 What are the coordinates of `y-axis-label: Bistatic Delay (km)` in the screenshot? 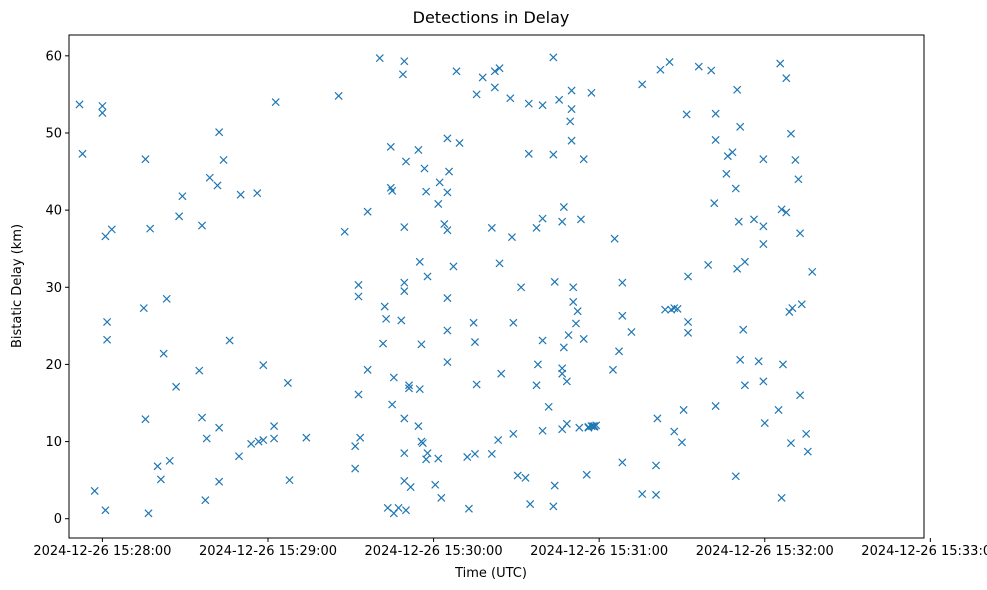 It's located at (17, 286).